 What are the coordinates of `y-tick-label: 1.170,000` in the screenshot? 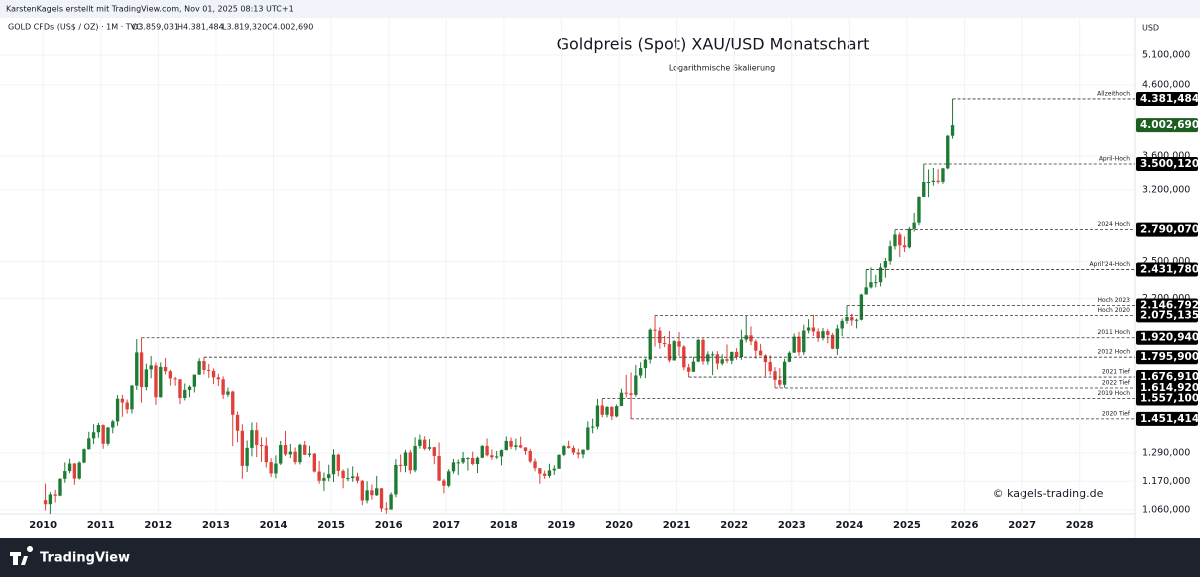 It's located at (1166, 481).